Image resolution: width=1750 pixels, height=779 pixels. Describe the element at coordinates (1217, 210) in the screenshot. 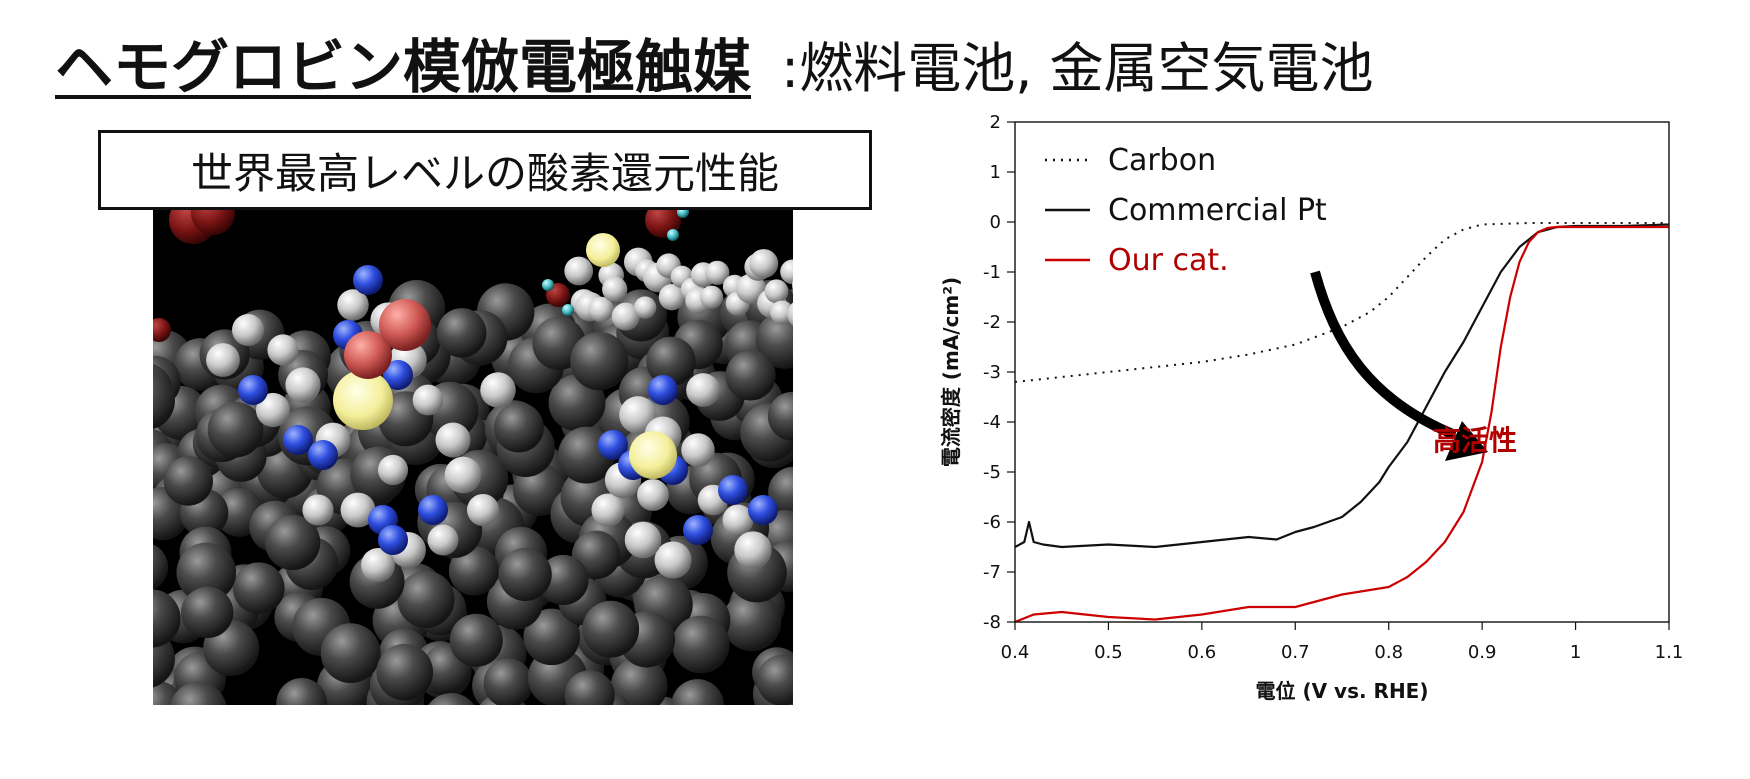

I see `legend-label-1: Commercial Pt` at that location.